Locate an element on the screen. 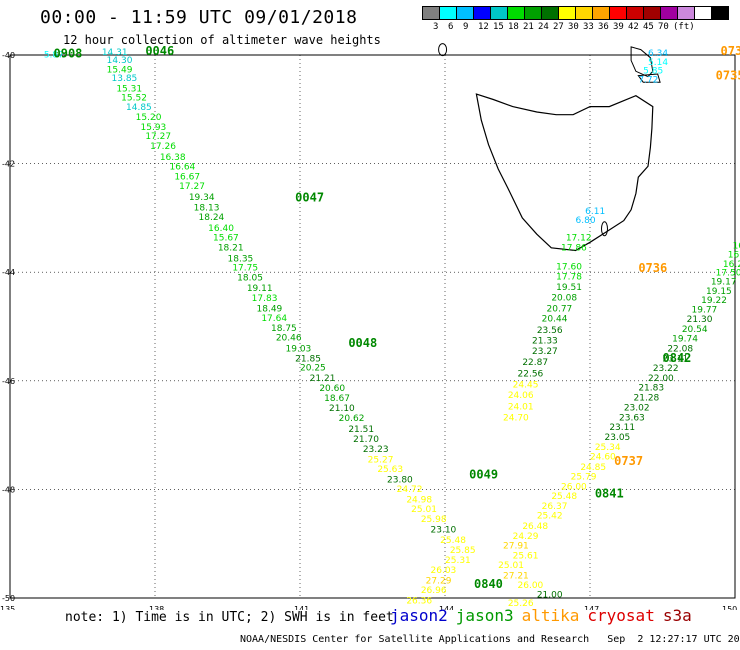 This screenshot has width=740, height=650. pass-time-label: 0737 is located at coordinates (628, 461).